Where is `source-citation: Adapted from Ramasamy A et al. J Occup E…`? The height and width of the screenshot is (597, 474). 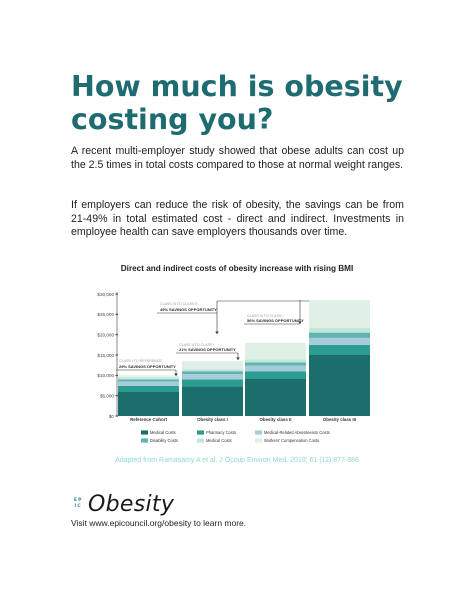 source-citation: Adapted from Ramasamy A et al. J Occup E… is located at coordinates (237, 460).